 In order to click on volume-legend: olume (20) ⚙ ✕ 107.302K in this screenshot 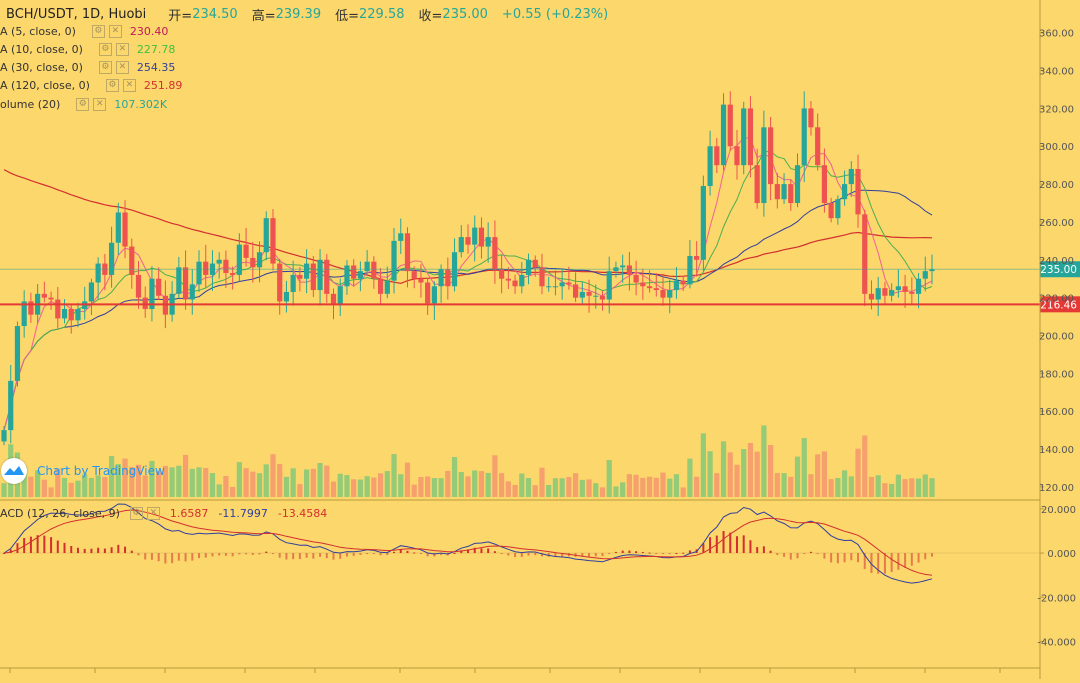, I will do `click(83, 104)`.